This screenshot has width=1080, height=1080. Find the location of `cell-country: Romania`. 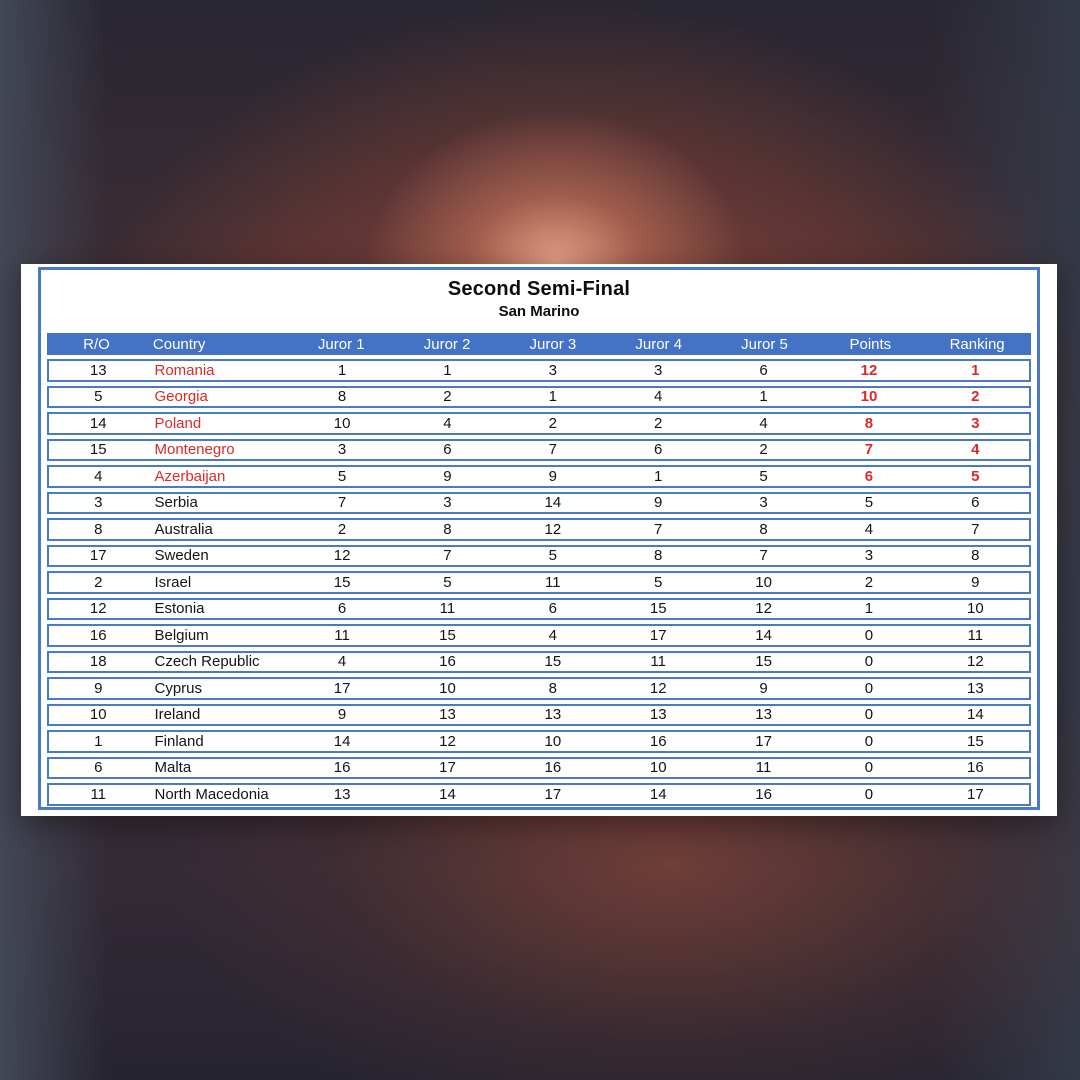

cell-country: Romania is located at coordinates (184, 370).